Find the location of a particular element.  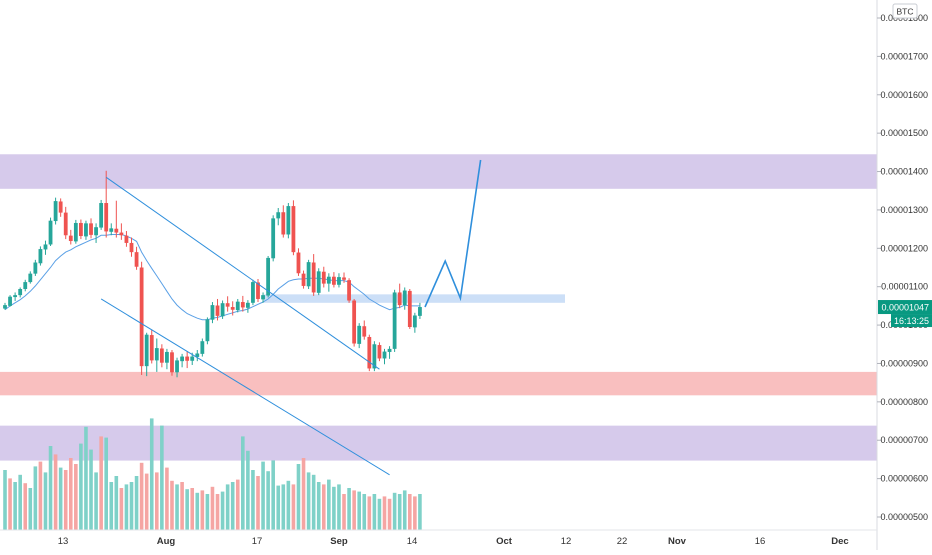

currency-badge: BTC is located at coordinates (905, 11).